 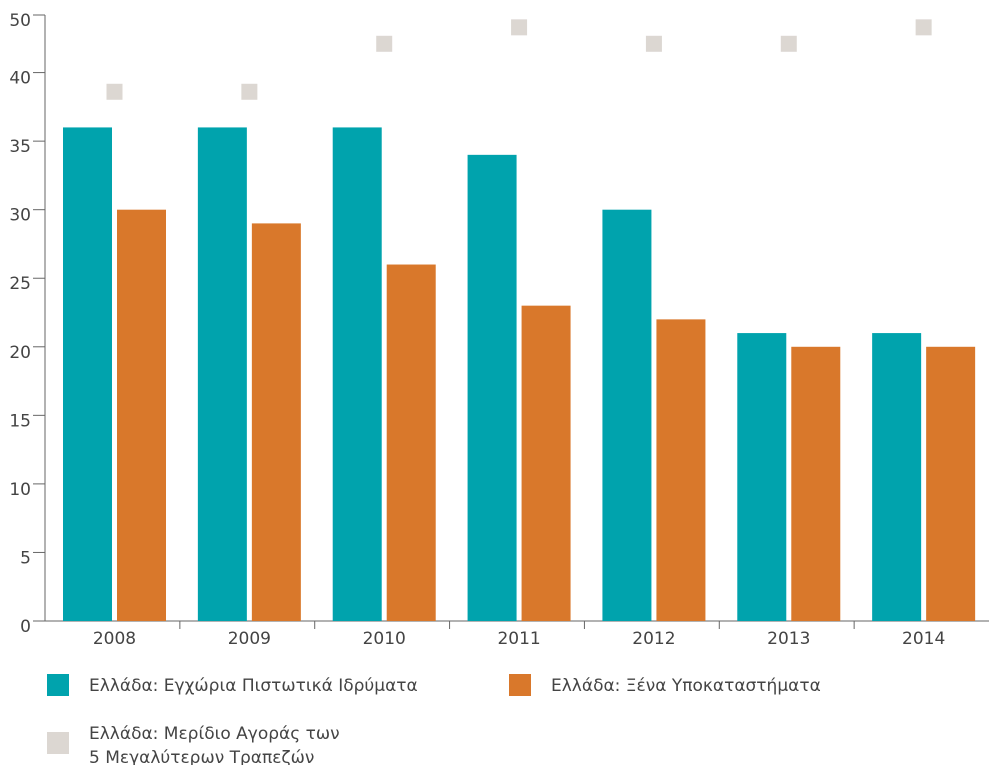 What do you see at coordinates (253, 686) in the screenshot?
I see `legend-label: Ελλάδα: Εγχώρια Πιστωτικά Ιδρύματα` at bounding box center [253, 686].